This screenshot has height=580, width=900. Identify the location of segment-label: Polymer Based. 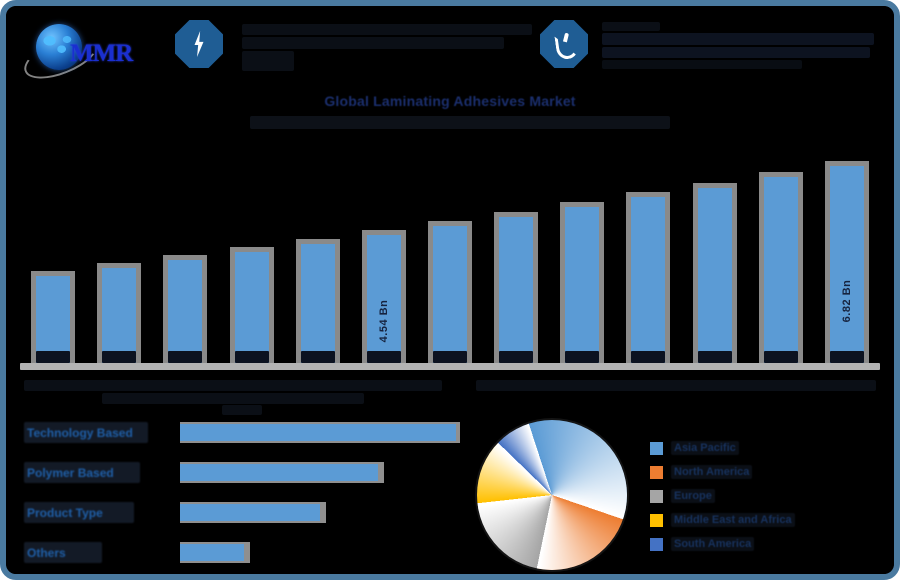
(82, 472).